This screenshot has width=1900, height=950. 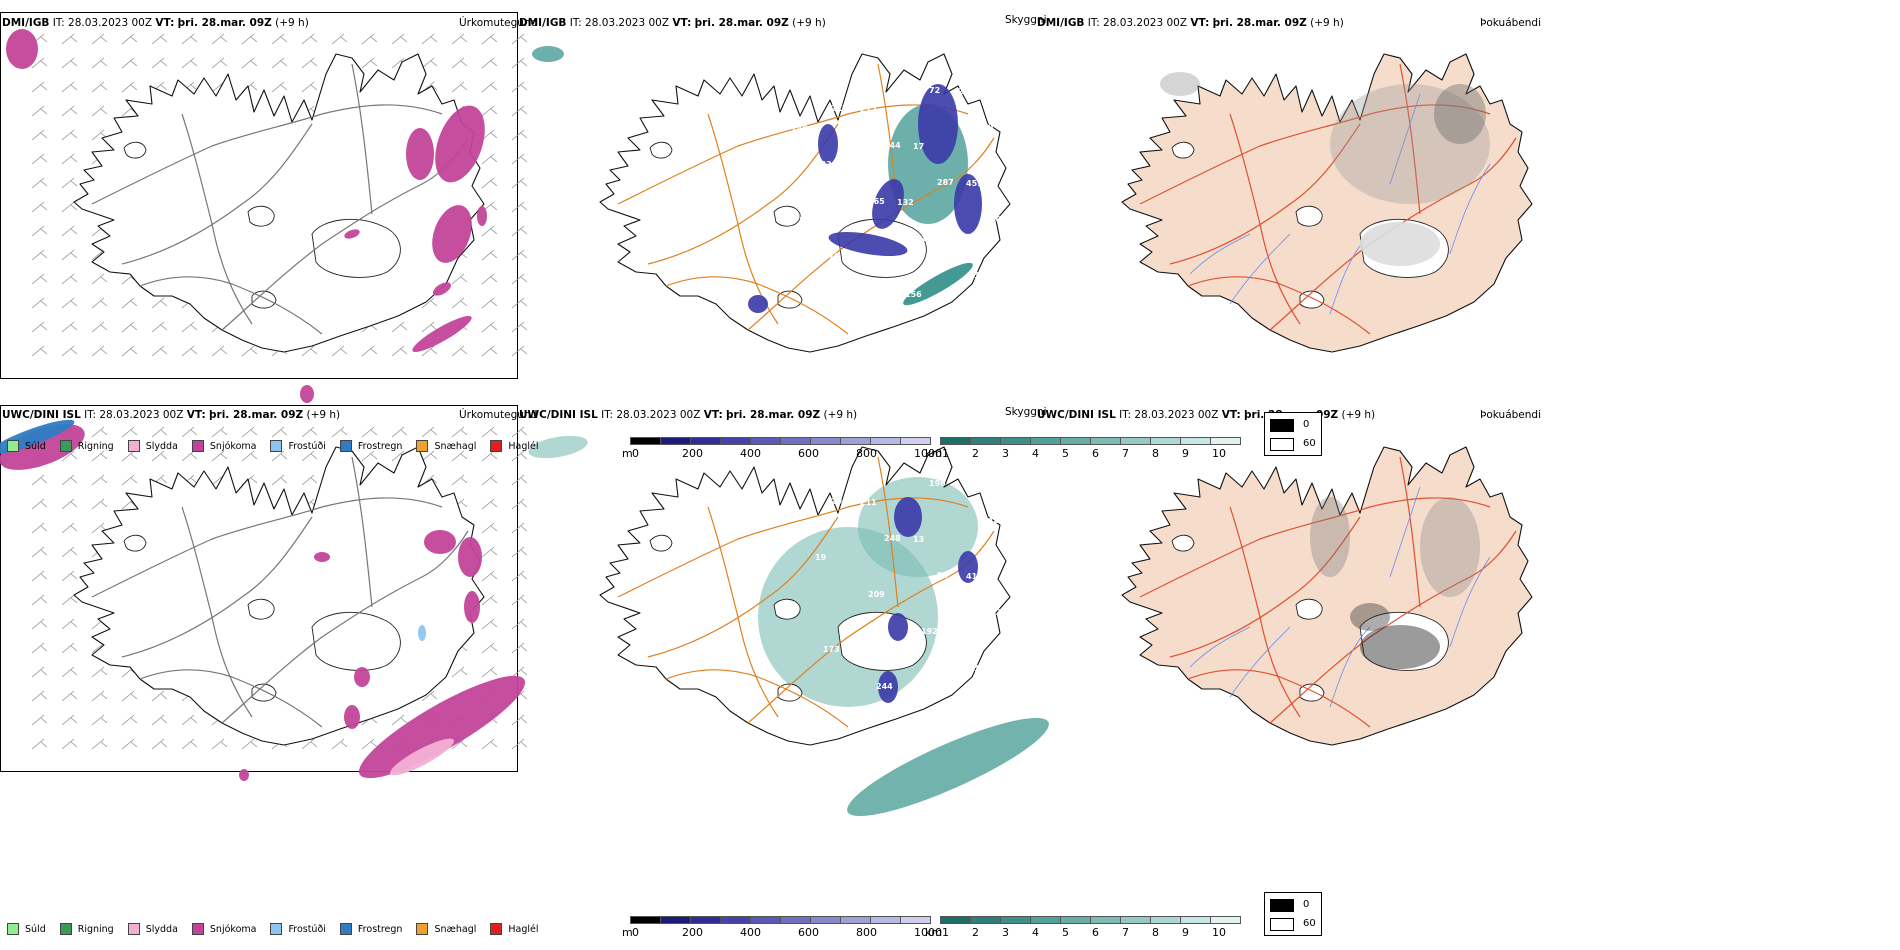 What do you see at coordinates (370, 929) in the screenshot?
I see `legend-item-frostregn: Frostregn` at bounding box center [370, 929].